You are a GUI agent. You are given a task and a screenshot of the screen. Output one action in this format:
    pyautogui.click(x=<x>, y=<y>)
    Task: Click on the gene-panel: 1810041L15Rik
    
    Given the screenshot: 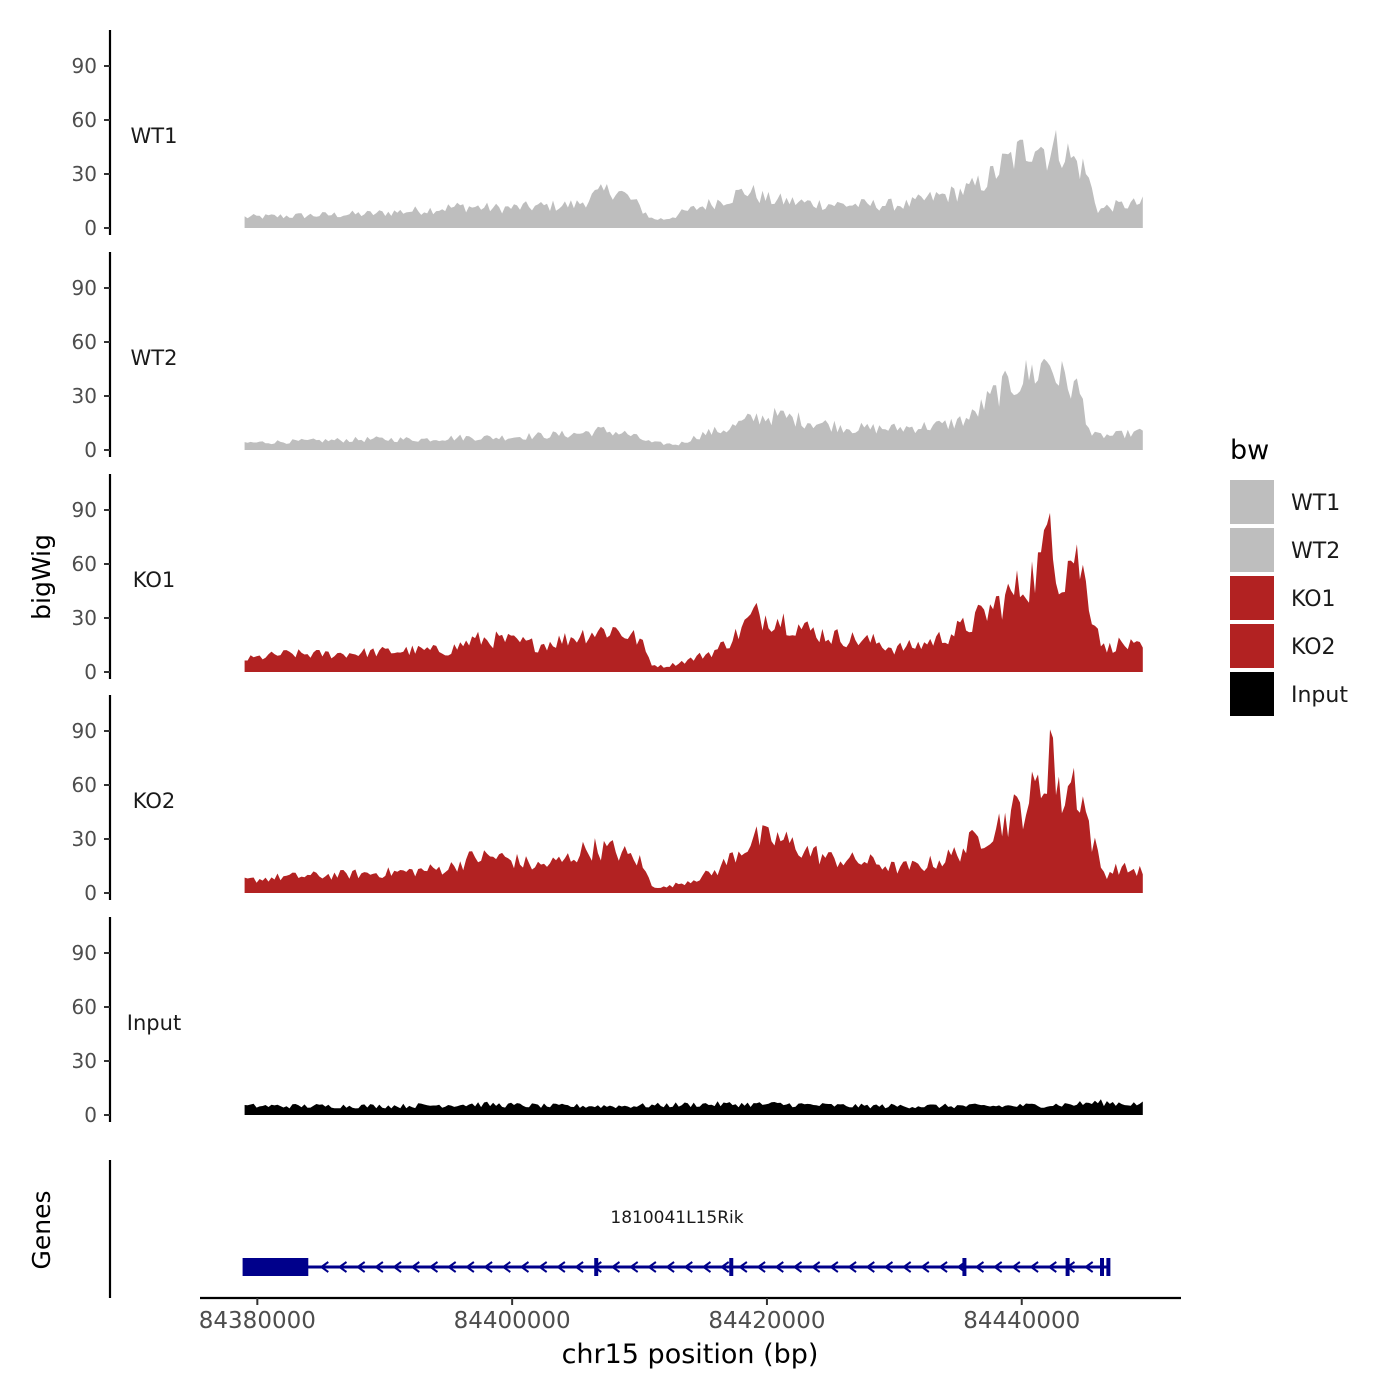 What is the action you would take?
    pyautogui.click(x=609, y=1229)
    